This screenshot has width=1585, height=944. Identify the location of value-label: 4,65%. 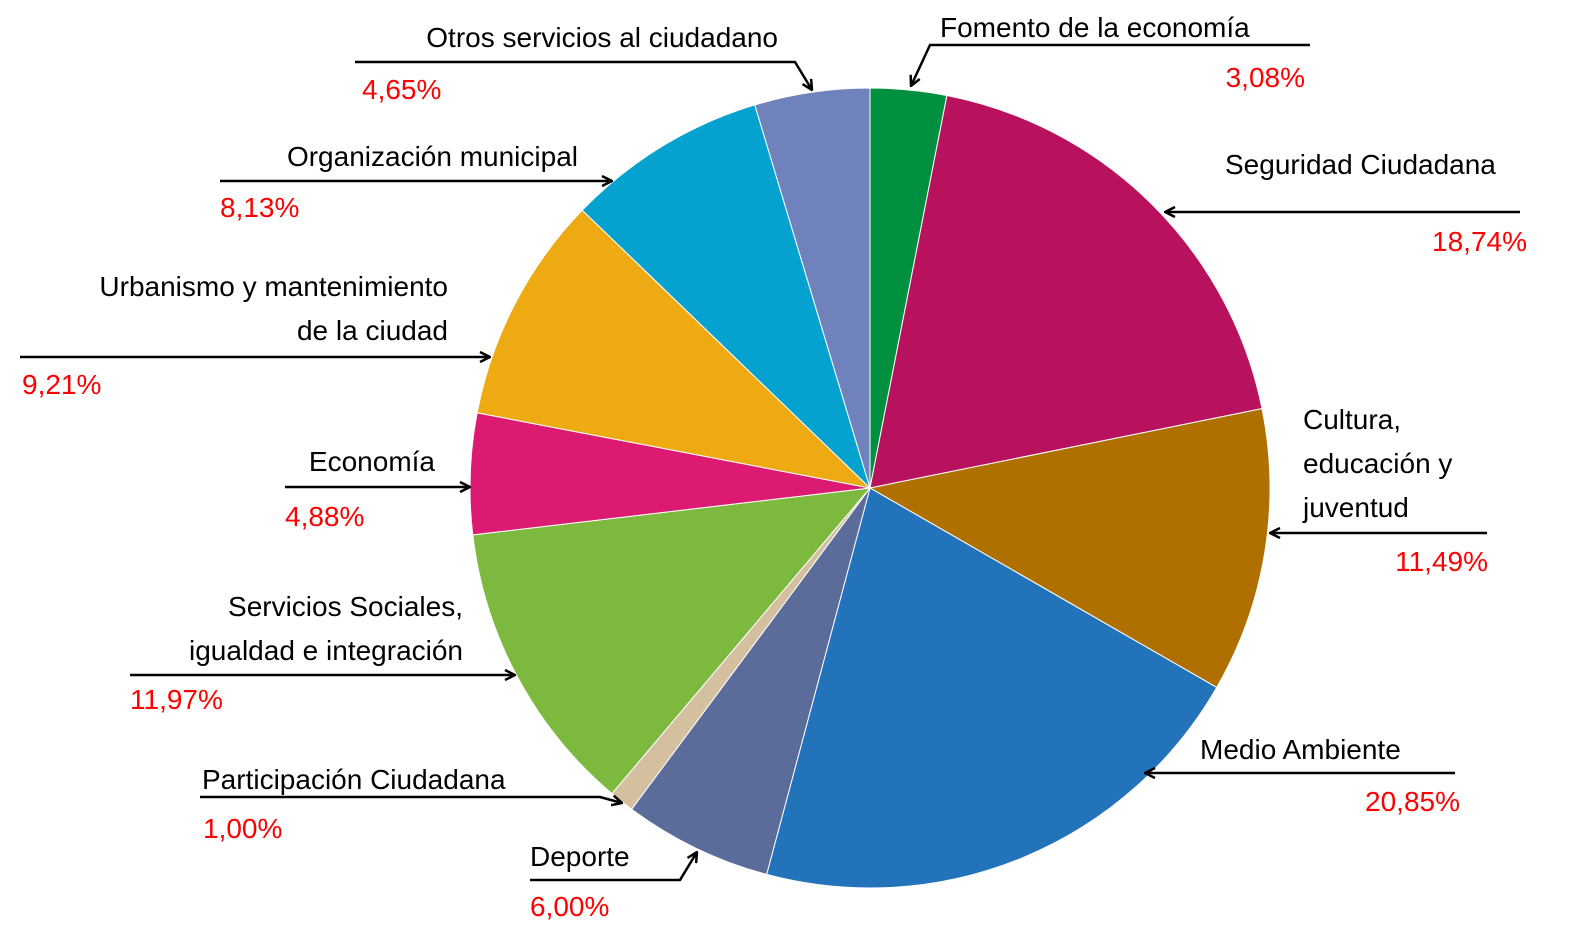
(402, 89).